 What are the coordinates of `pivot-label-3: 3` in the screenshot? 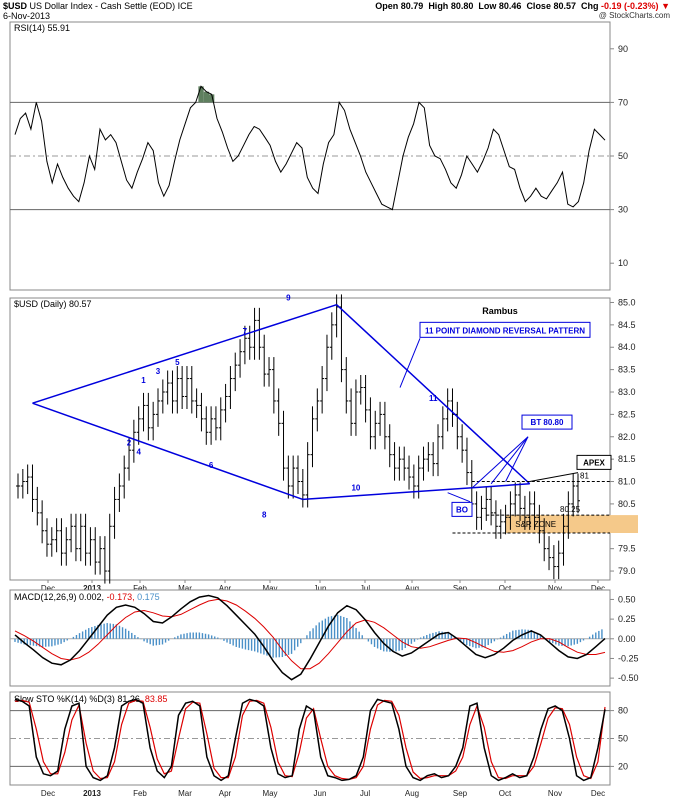 It's located at (158, 371).